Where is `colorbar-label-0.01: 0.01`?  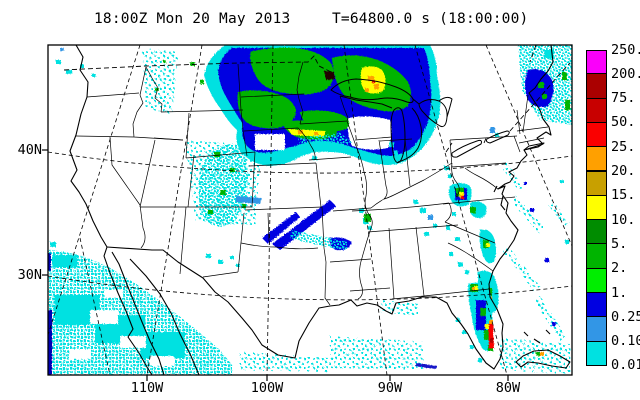 colorbar-label-0.01: 0.01 is located at coordinates (625, 365).